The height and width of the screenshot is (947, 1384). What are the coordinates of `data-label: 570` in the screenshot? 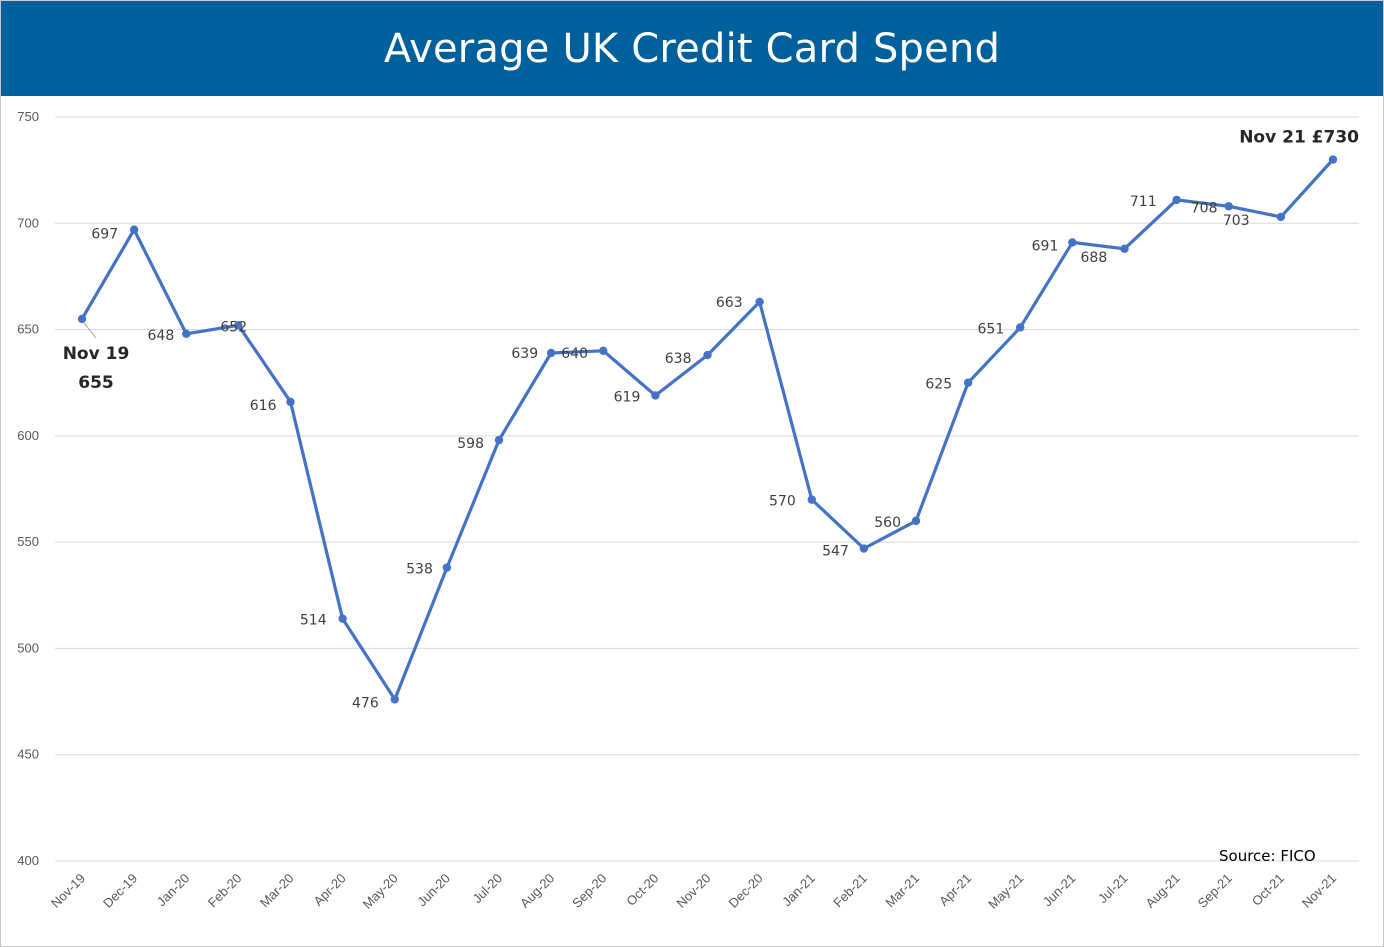 It's located at (782, 502).